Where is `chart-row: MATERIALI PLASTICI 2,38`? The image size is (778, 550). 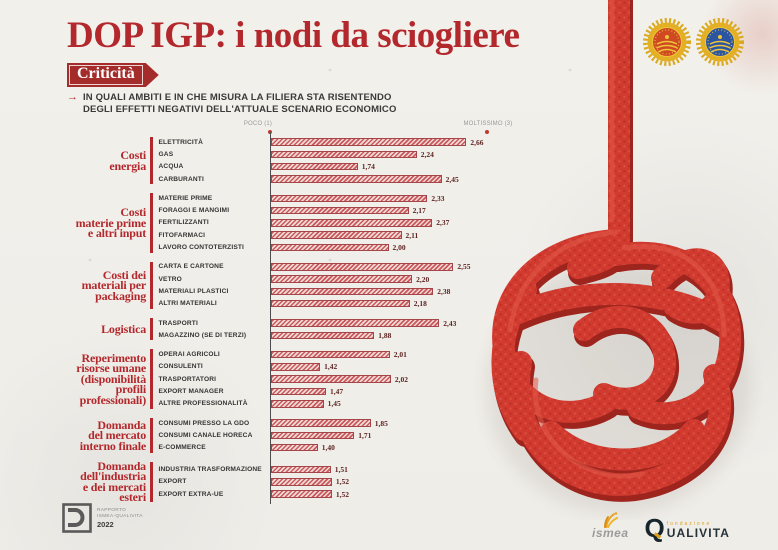 chart-row: MATERIALI PLASTICI 2,38 is located at coordinates (338, 291).